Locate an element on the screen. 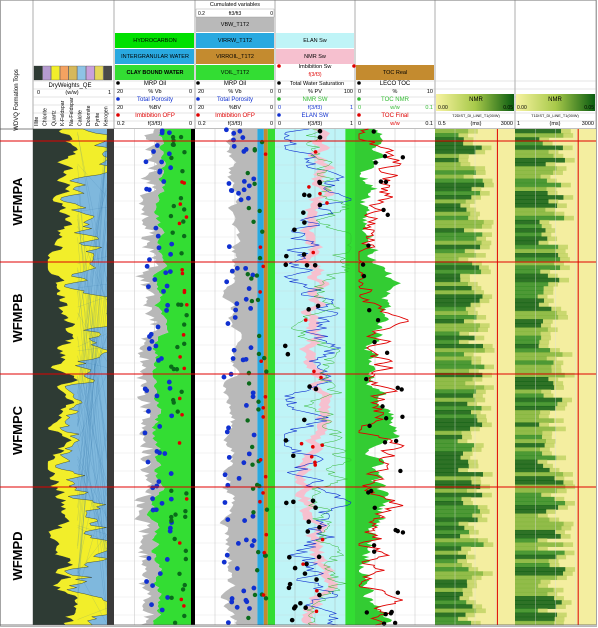 This screenshot has height=628, width=598. lithology-scale-right: 1 is located at coordinates (109, 93).